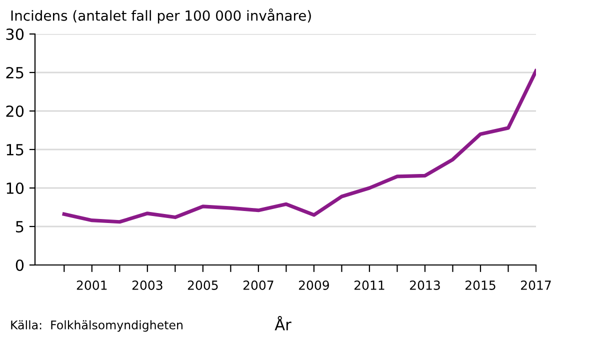 The height and width of the screenshot is (337, 590). What do you see at coordinates (480, 285) in the screenshot?
I see `x-tick-label: 2015` at bounding box center [480, 285].